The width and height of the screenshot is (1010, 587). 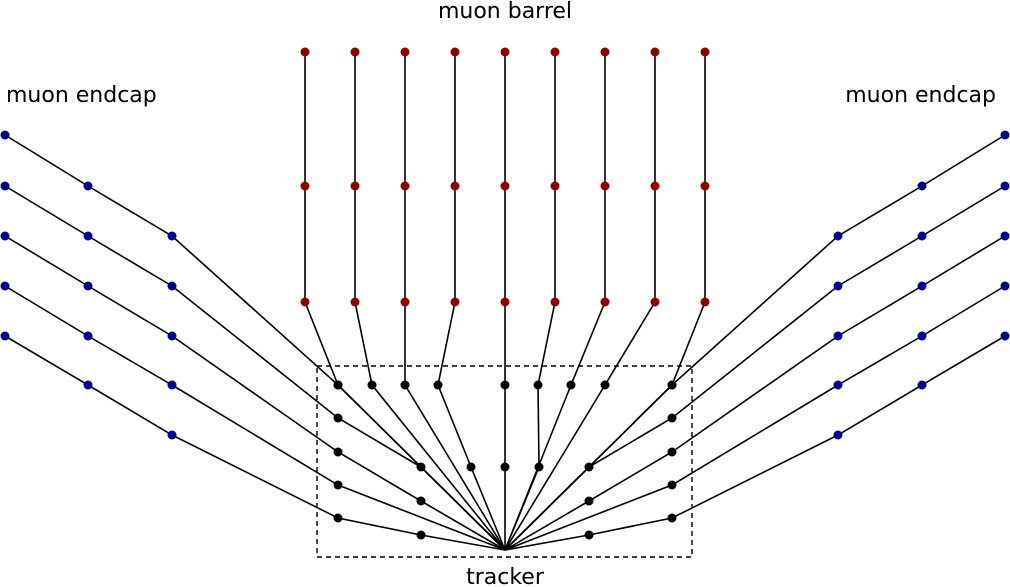 What do you see at coordinates (505, 576) in the screenshot?
I see `tracker-label: tracker` at bounding box center [505, 576].